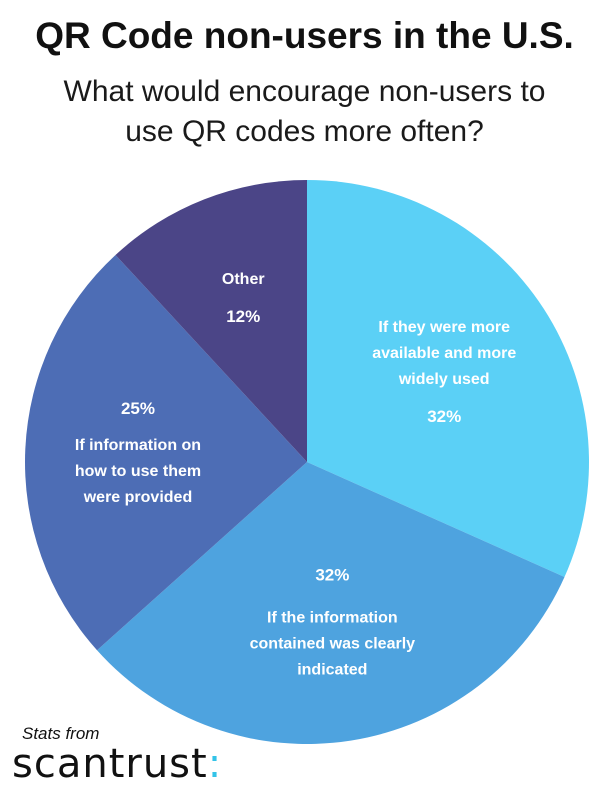 This screenshot has height=800, width=609. Describe the element at coordinates (304, 35) in the screenshot. I see `chart-title: QR Code non-users in the U.S.` at that location.